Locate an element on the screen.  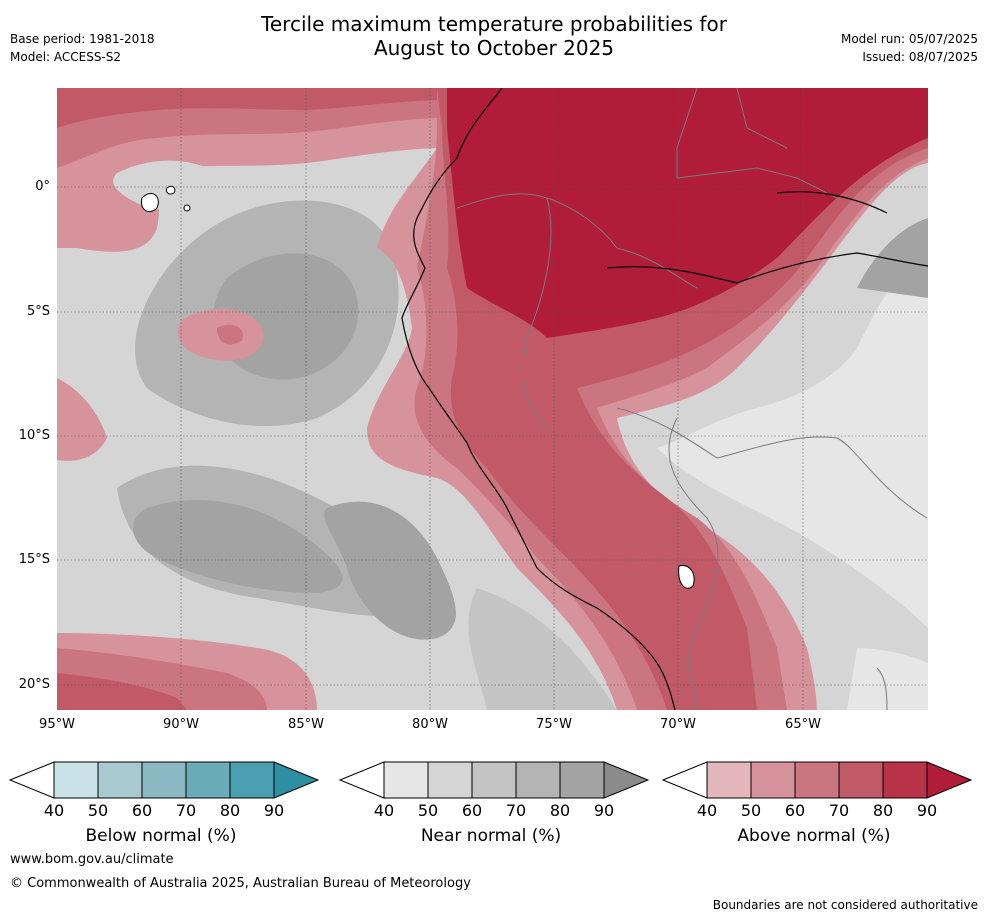
legend-above-normal-title: Above normal (%) is located at coordinates (814, 836).